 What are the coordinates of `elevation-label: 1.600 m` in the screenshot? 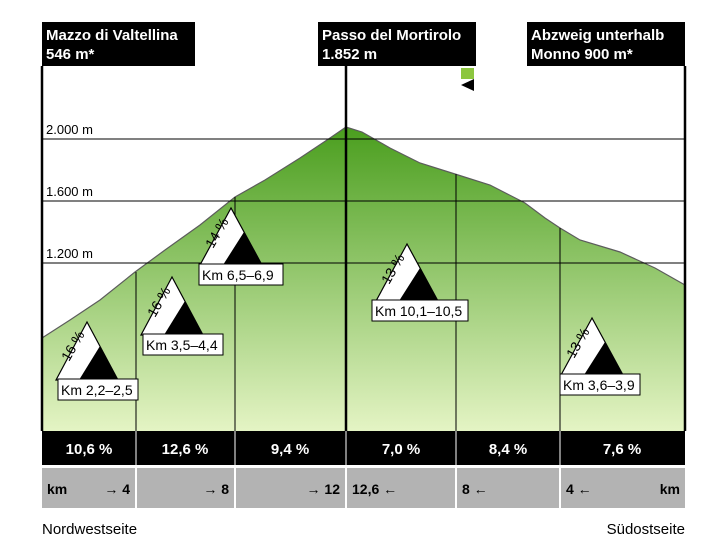 It's located at (69, 191).